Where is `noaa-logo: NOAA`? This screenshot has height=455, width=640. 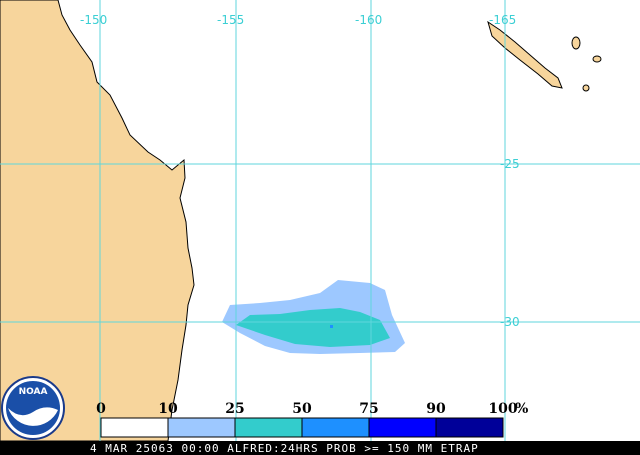
noaa-logo: NOAA is located at coordinates (33, 408).